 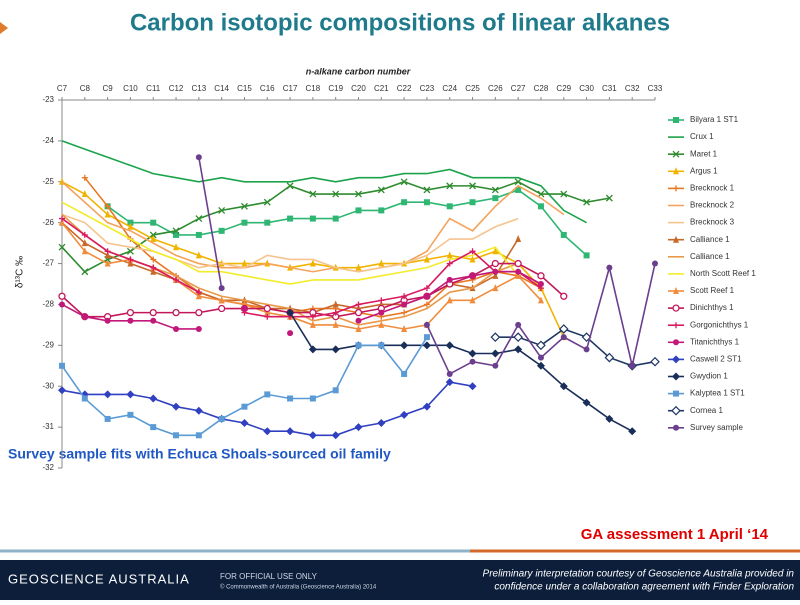 What do you see at coordinates (48, 304) in the screenshot?
I see `y-tick-label: -28` at bounding box center [48, 304].